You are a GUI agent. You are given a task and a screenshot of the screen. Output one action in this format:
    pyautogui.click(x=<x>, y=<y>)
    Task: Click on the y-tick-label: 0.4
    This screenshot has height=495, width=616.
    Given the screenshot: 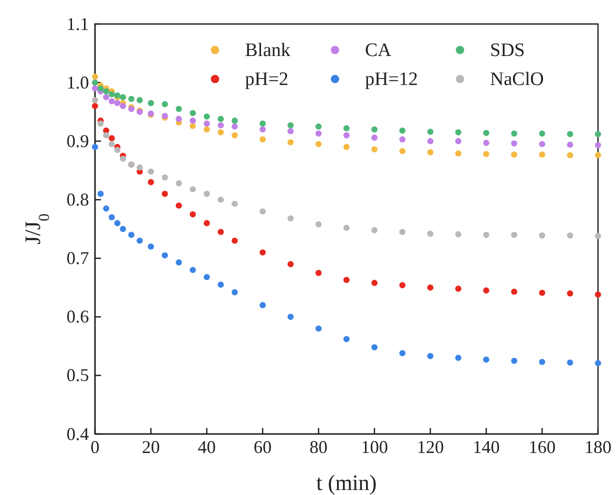 What is the action you would take?
    pyautogui.click(x=77, y=434)
    